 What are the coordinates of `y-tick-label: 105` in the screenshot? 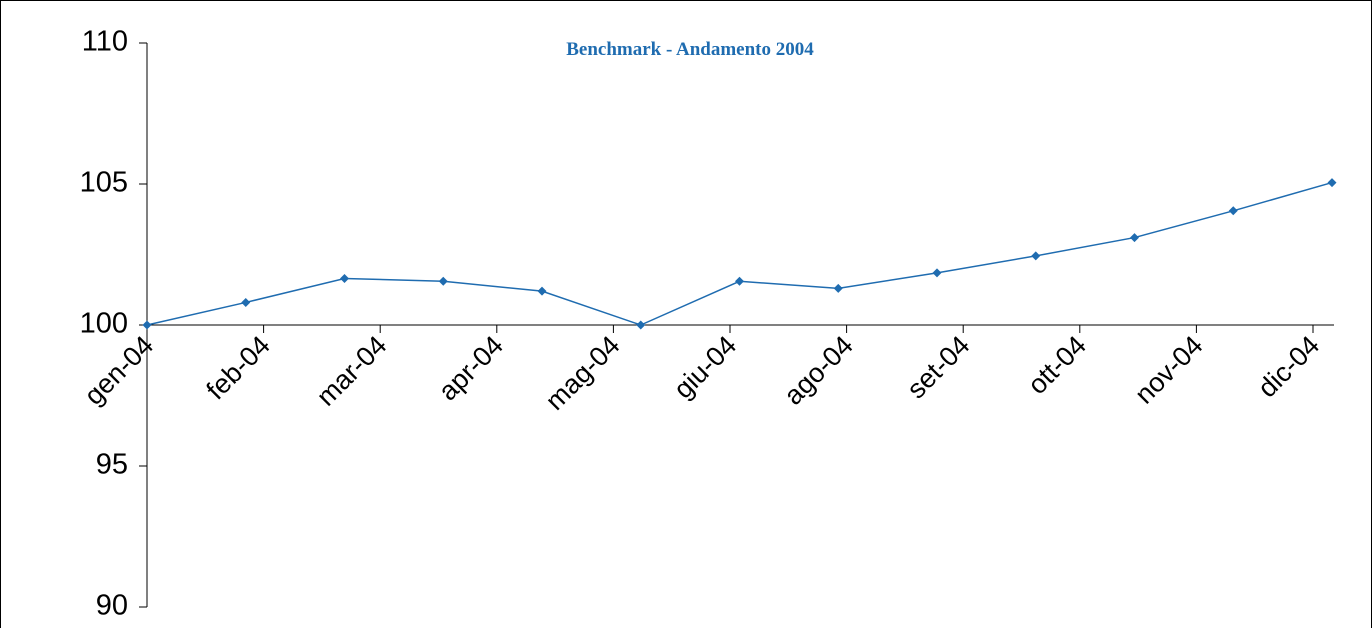 It's located at (104, 183).